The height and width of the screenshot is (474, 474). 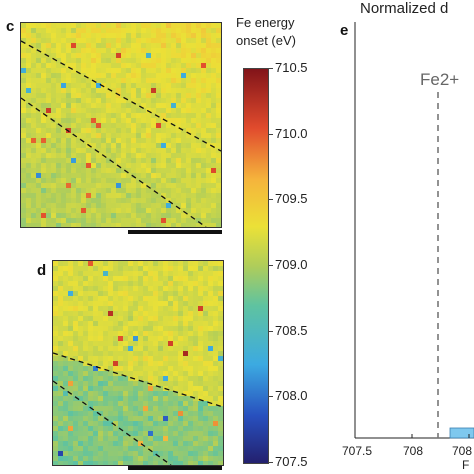 What do you see at coordinates (175, 468) in the screenshot?
I see `panel-d-scale-bar` at bounding box center [175, 468].